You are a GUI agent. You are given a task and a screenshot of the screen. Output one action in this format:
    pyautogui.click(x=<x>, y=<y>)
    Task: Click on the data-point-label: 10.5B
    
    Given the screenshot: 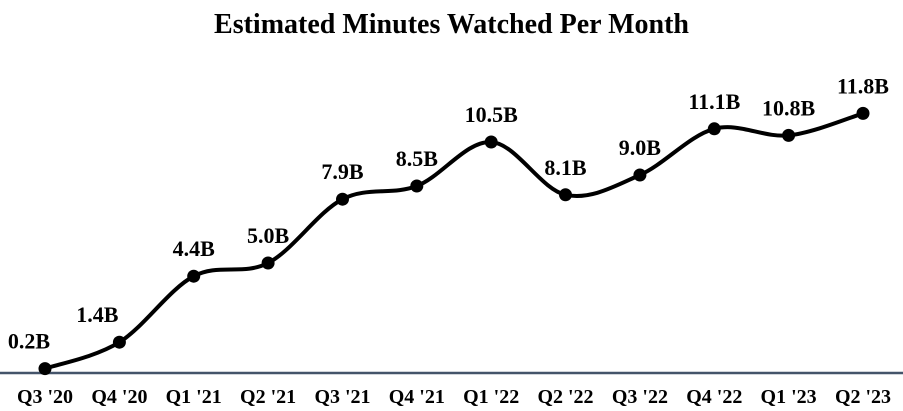 What is the action you would take?
    pyautogui.click(x=492, y=114)
    